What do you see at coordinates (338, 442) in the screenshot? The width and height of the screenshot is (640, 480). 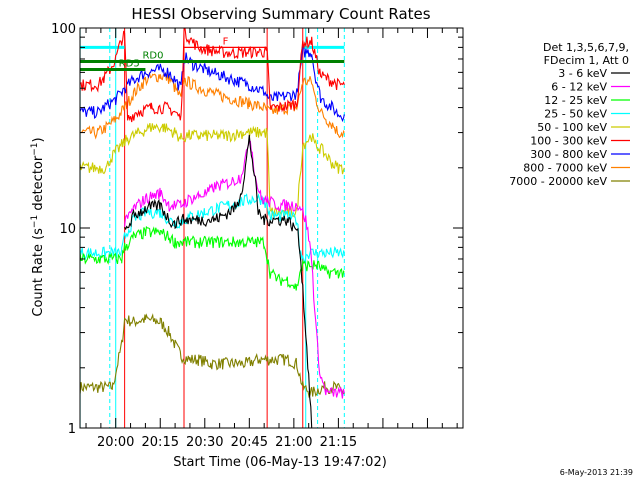 I see `x-tick-label: 21:15` at bounding box center [338, 442].